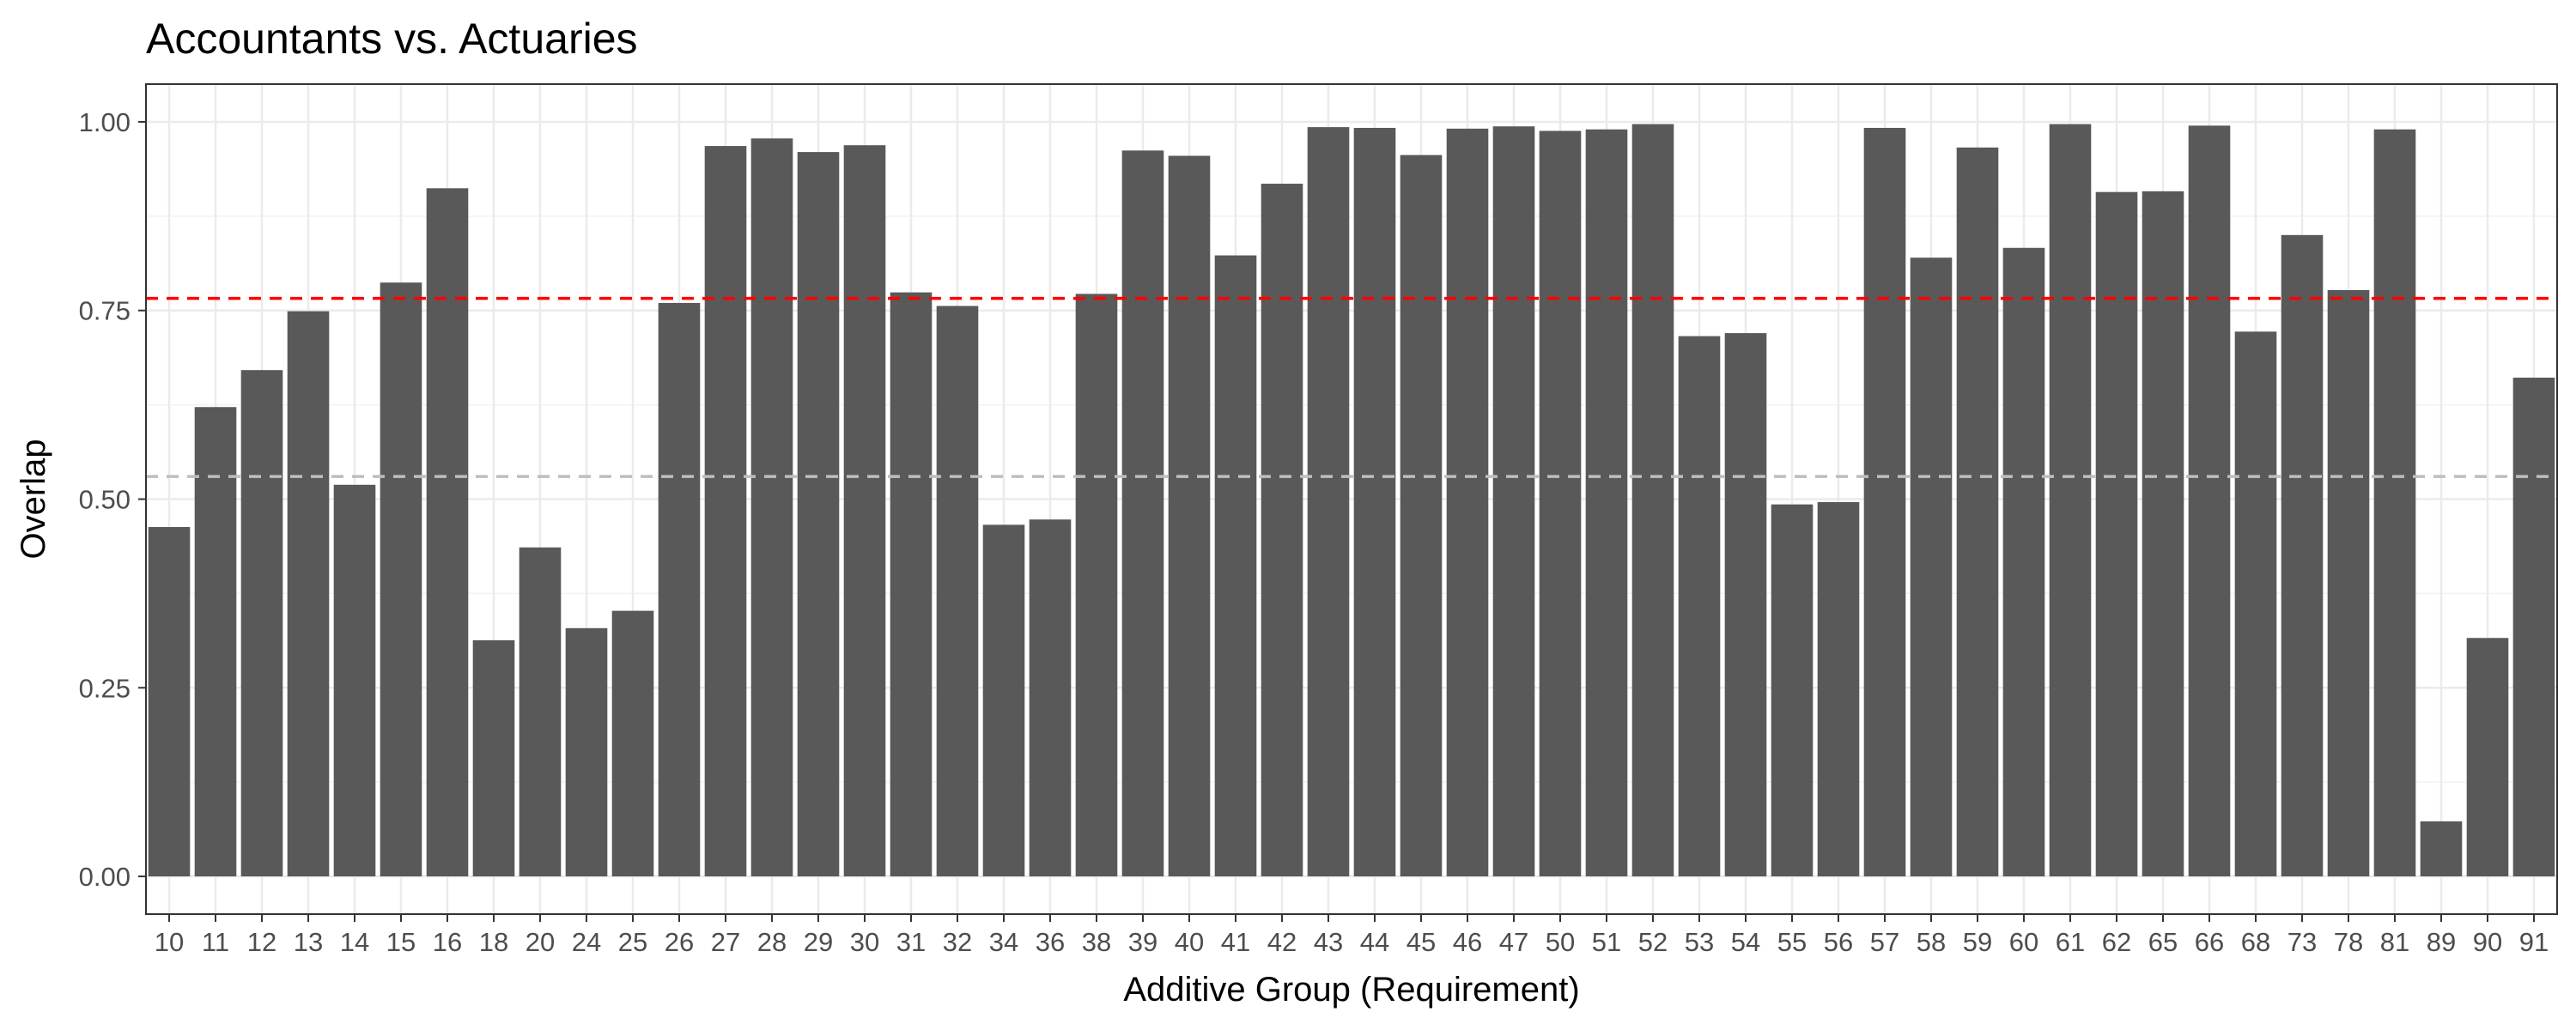  Describe the element at coordinates (355, 942) in the screenshot. I see `x-tick-label: 14` at that location.